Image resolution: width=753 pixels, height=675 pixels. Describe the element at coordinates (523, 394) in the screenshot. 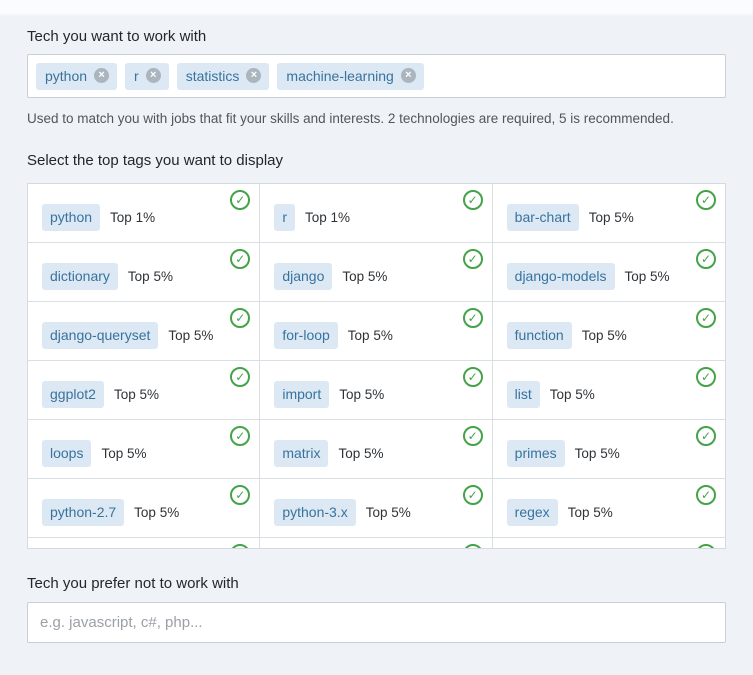

I see `tag-chip: list` at that location.